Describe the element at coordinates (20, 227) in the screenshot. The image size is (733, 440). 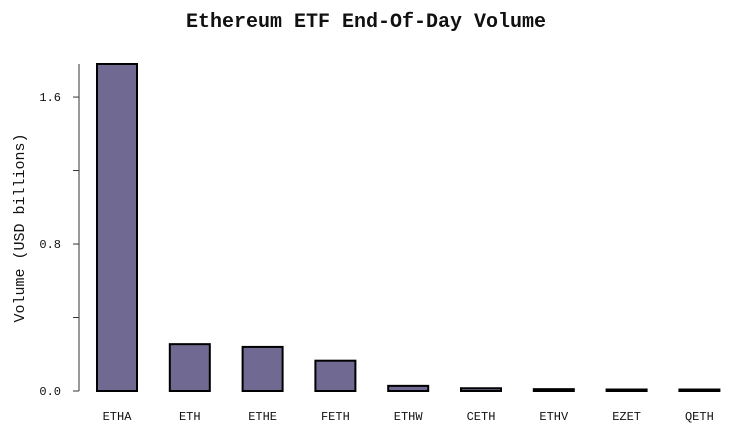
I see `y-axis-label: Volume (USD billions)` at that location.